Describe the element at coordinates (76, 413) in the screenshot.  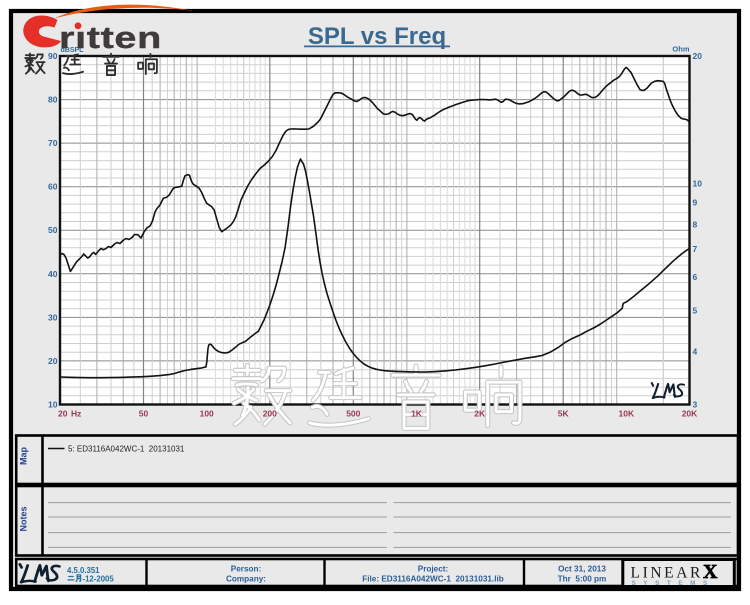
I see `svg-text: Hz` at that location.